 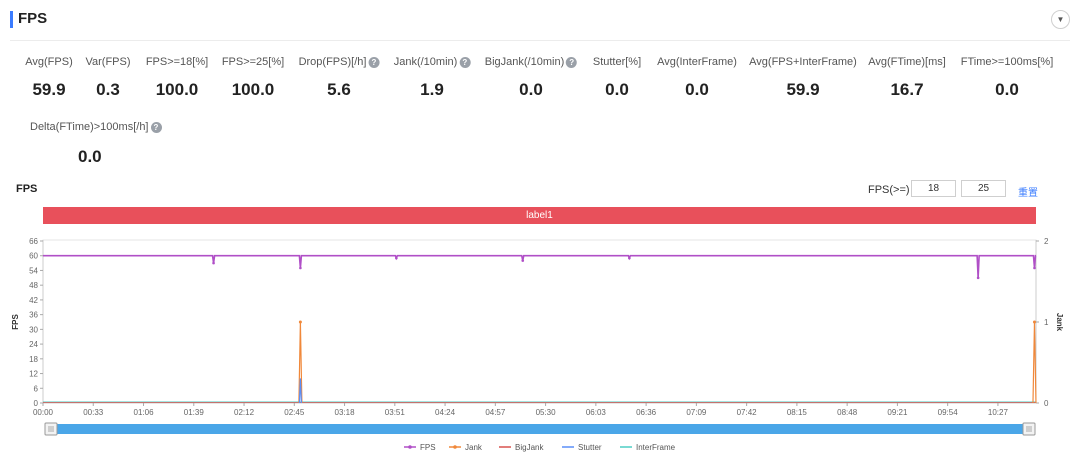 I want to click on metric-ftime-ge-100ms: FTime>=100ms[%] 0.0, so click(x=1007, y=77).